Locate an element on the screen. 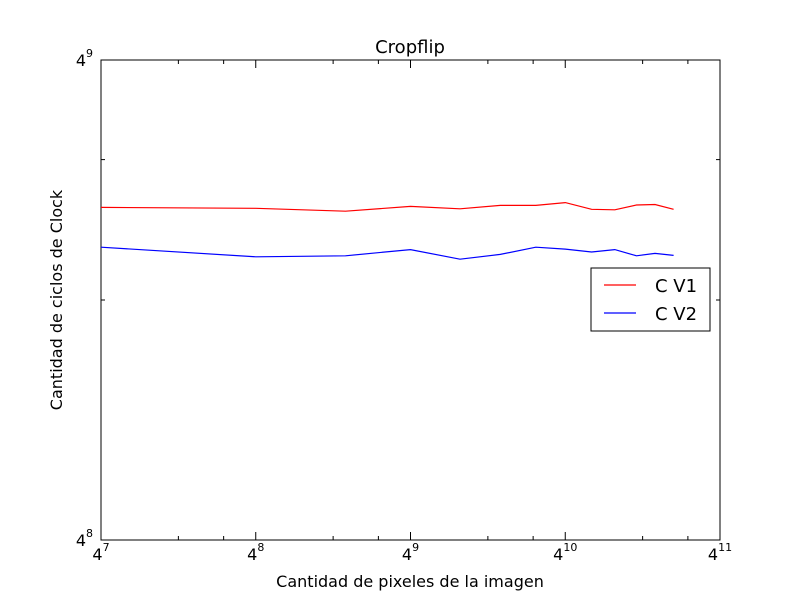 This screenshot has width=800, height=600. x-tick-label: 48 is located at coordinates (255, 552).